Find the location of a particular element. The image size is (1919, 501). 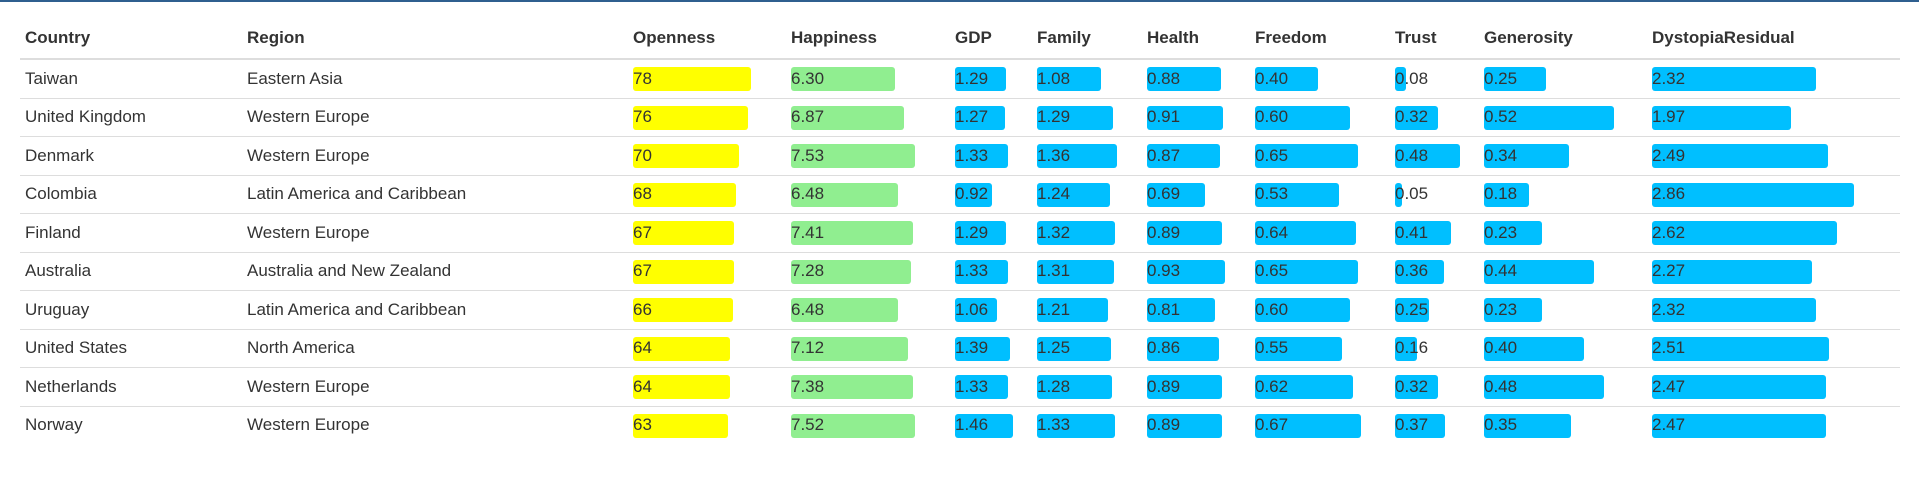

cell-family: 1.36 is located at coordinates (1087, 155).